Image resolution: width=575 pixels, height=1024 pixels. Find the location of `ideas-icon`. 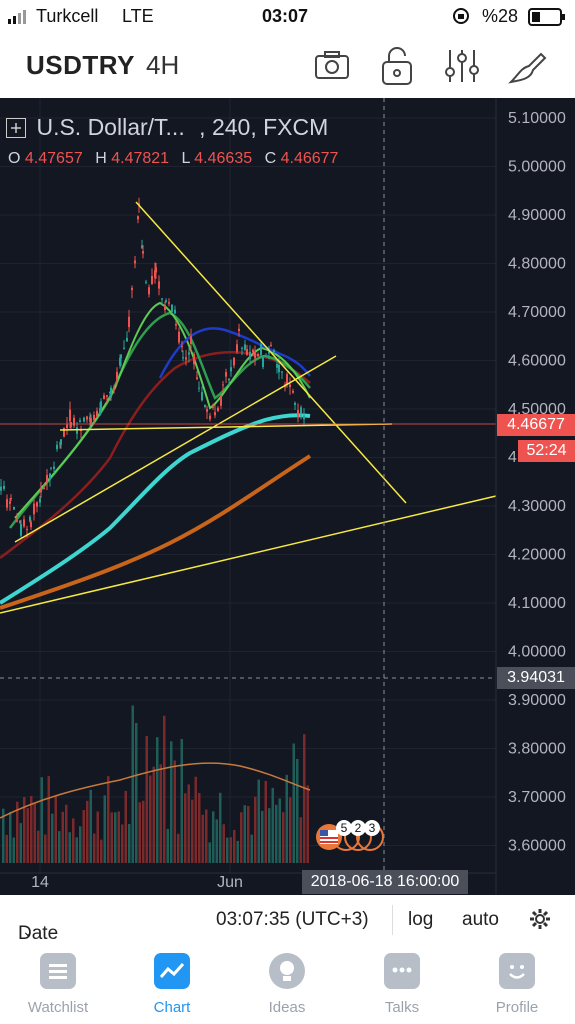

ideas-icon is located at coordinates (287, 971).